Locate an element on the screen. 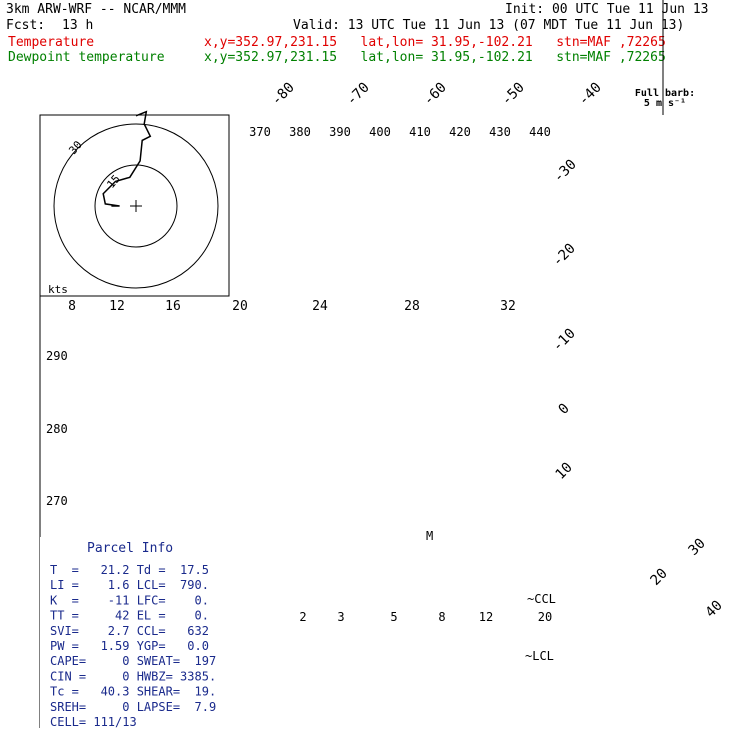 This screenshot has width=740, height=740. isotherm-label: -50 is located at coordinates (513, 94).